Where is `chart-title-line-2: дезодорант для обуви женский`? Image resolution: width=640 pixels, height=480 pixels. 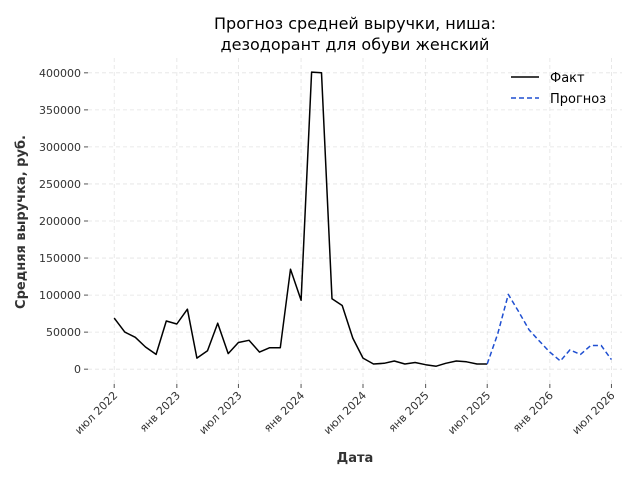 chart-title-line-2: дезодорант для обуви женский is located at coordinates (355, 44).